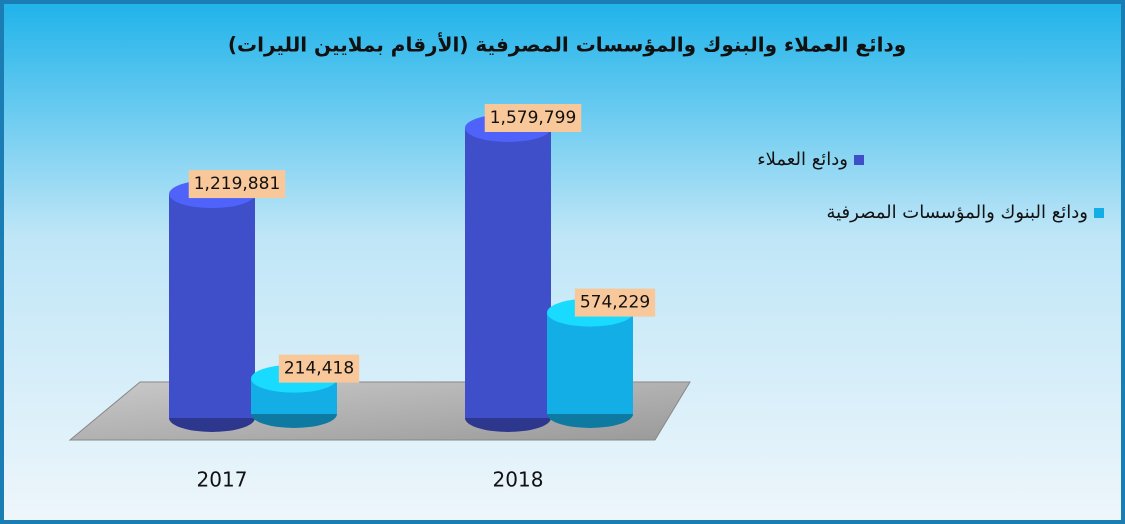  Describe the element at coordinates (802, 159) in the screenshot. I see `legend-label: ودائع العملاء` at that location.